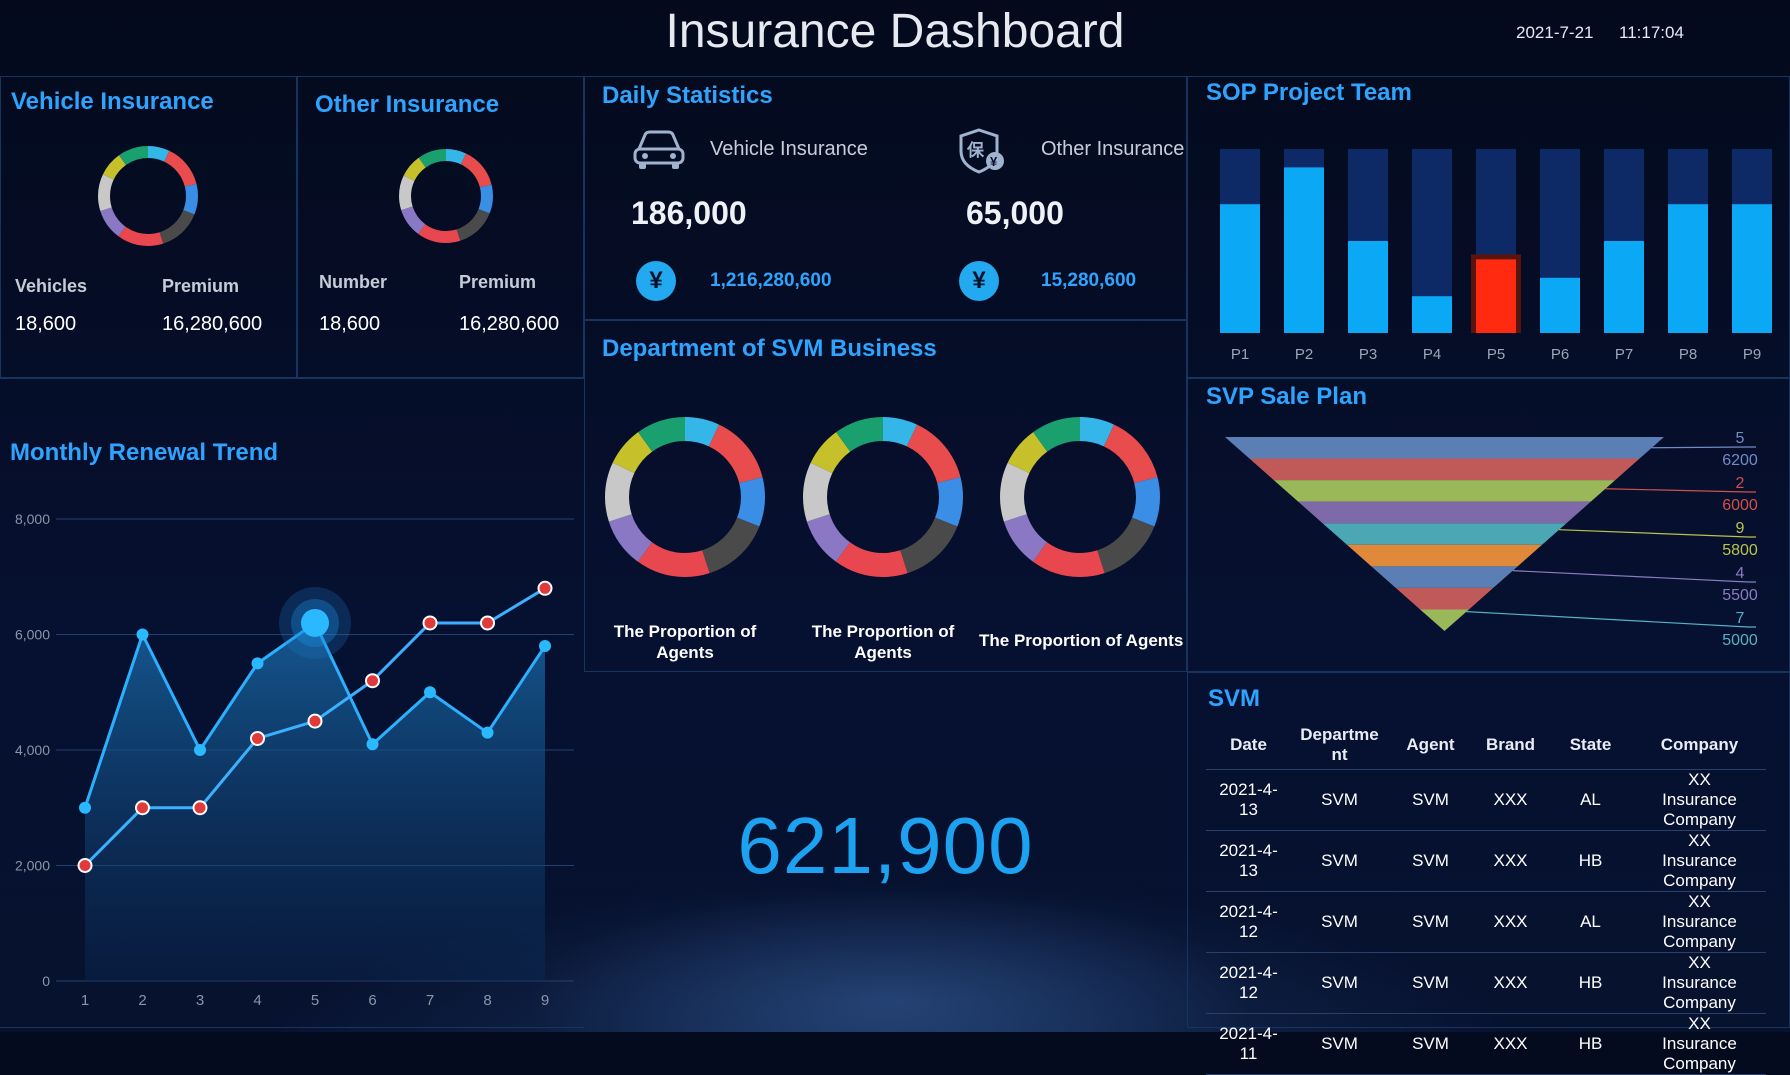 This screenshot has width=1790, height=1075. Describe the element at coordinates (885, 845) in the screenshot. I see `total-big-number: 621,900` at that location.